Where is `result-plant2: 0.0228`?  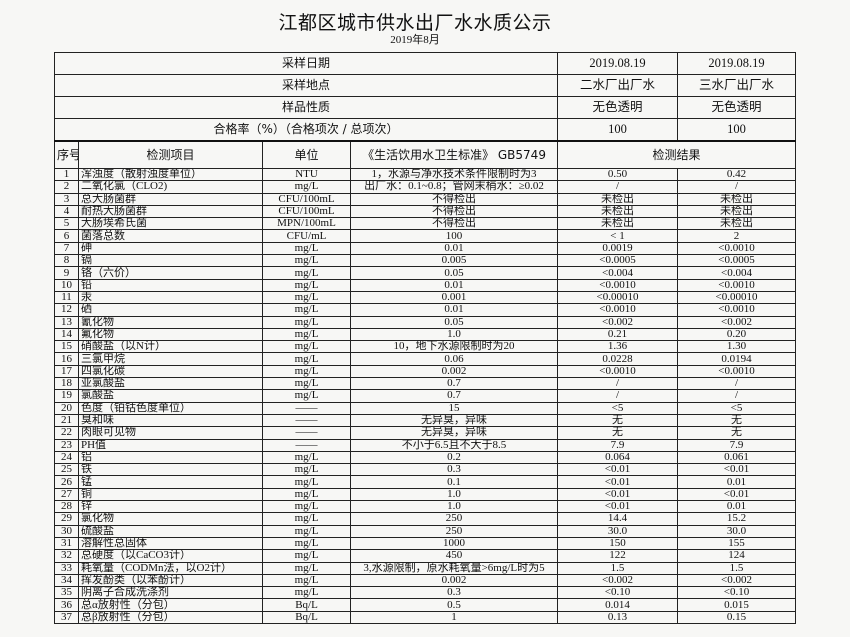
result-plant2: 0.0228 is located at coordinates (618, 359).